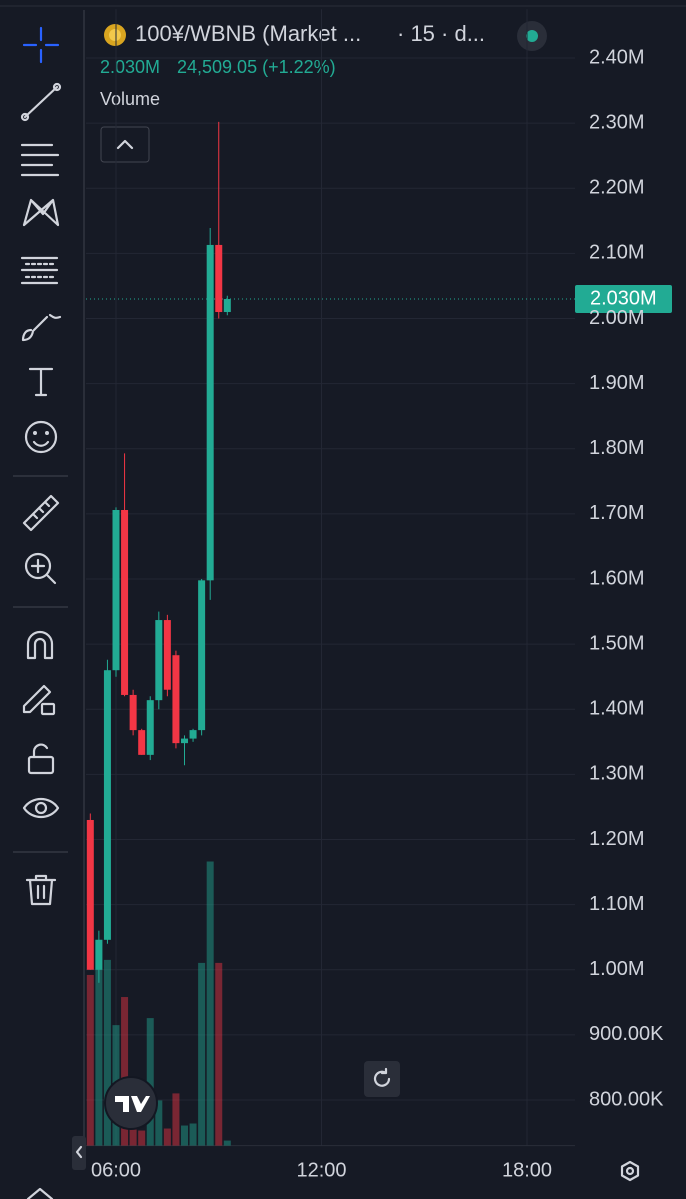  I want to click on magnet-tool, so click(40, 645).